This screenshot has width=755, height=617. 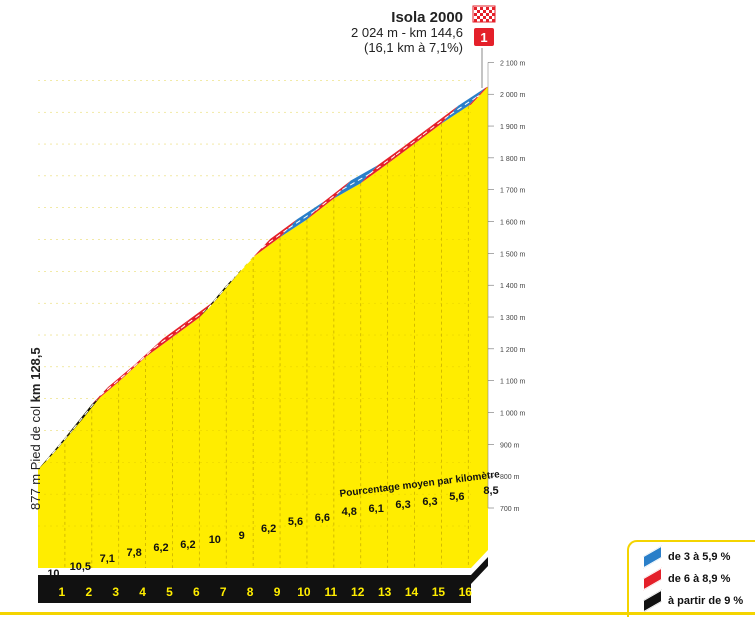 What do you see at coordinates (115, 592) in the screenshot?
I see `km-label: 3` at bounding box center [115, 592].